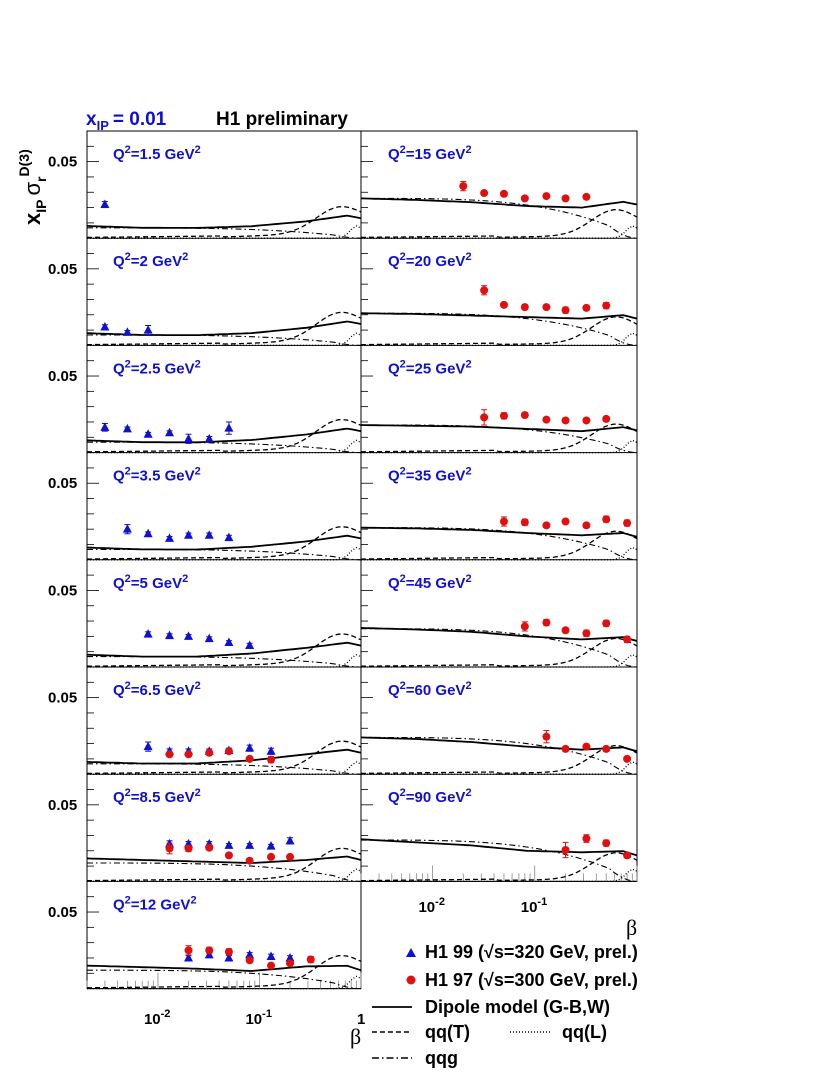 The image size is (830, 1075). I want to click on x-tick-label-left: 1, so click(361, 1019).